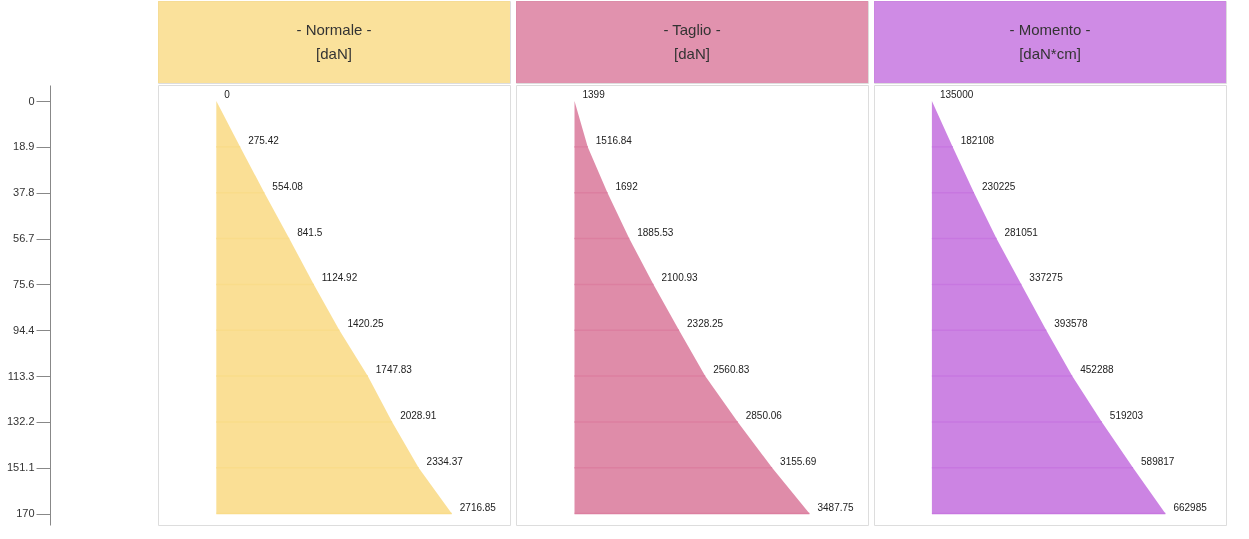 The width and height of the screenshot is (1249, 539). I want to click on y-tick-label: 151.1, so click(20, 467).